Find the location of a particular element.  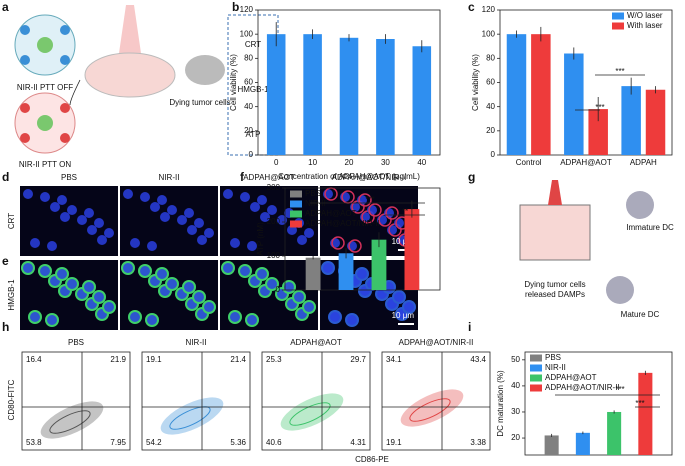

y-tick-label: 300 is located at coordinates (274, 187).